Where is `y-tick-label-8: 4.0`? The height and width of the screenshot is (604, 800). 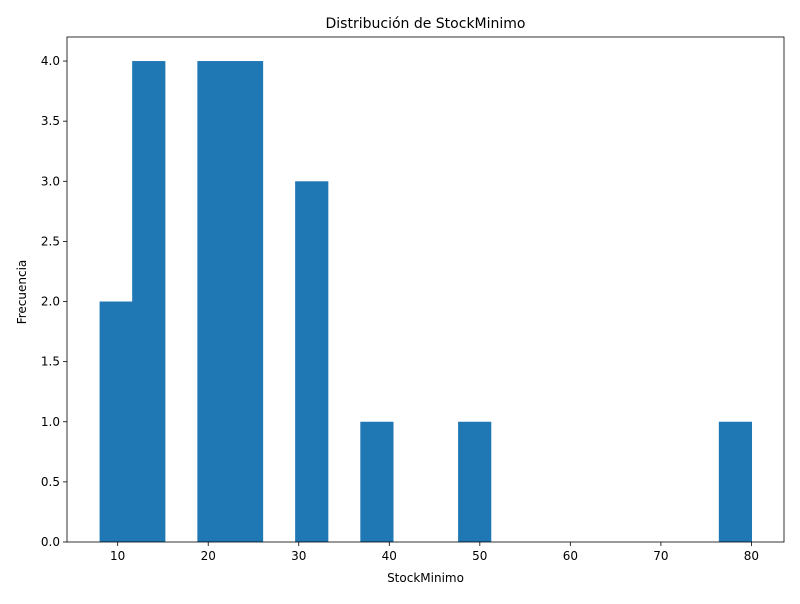
y-tick-label-8: 4.0 is located at coordinates (50, 61).